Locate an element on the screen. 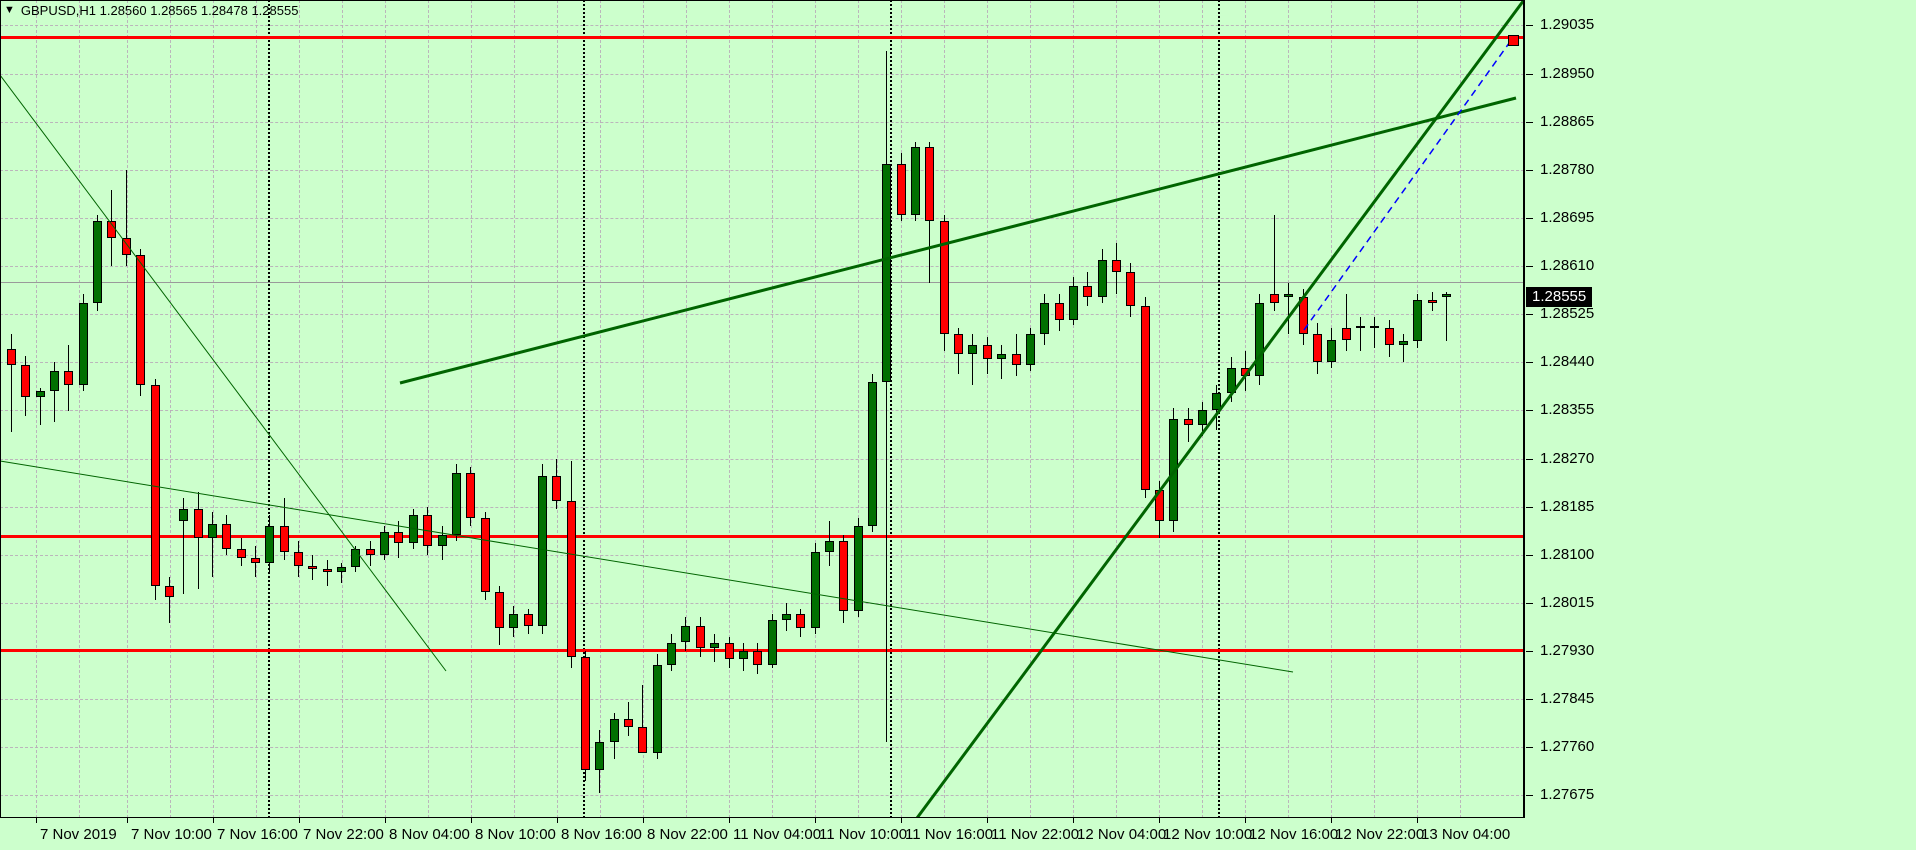  hline-resistance-upper is located at coordinates (762, 37).